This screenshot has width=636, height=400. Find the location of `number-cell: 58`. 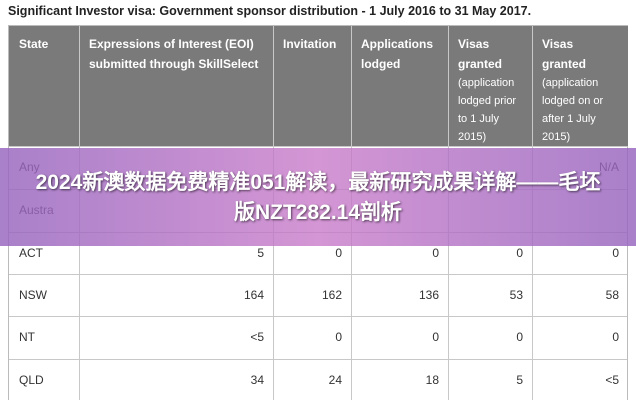

number-cell: 58 is located at coordinates (612, 295).